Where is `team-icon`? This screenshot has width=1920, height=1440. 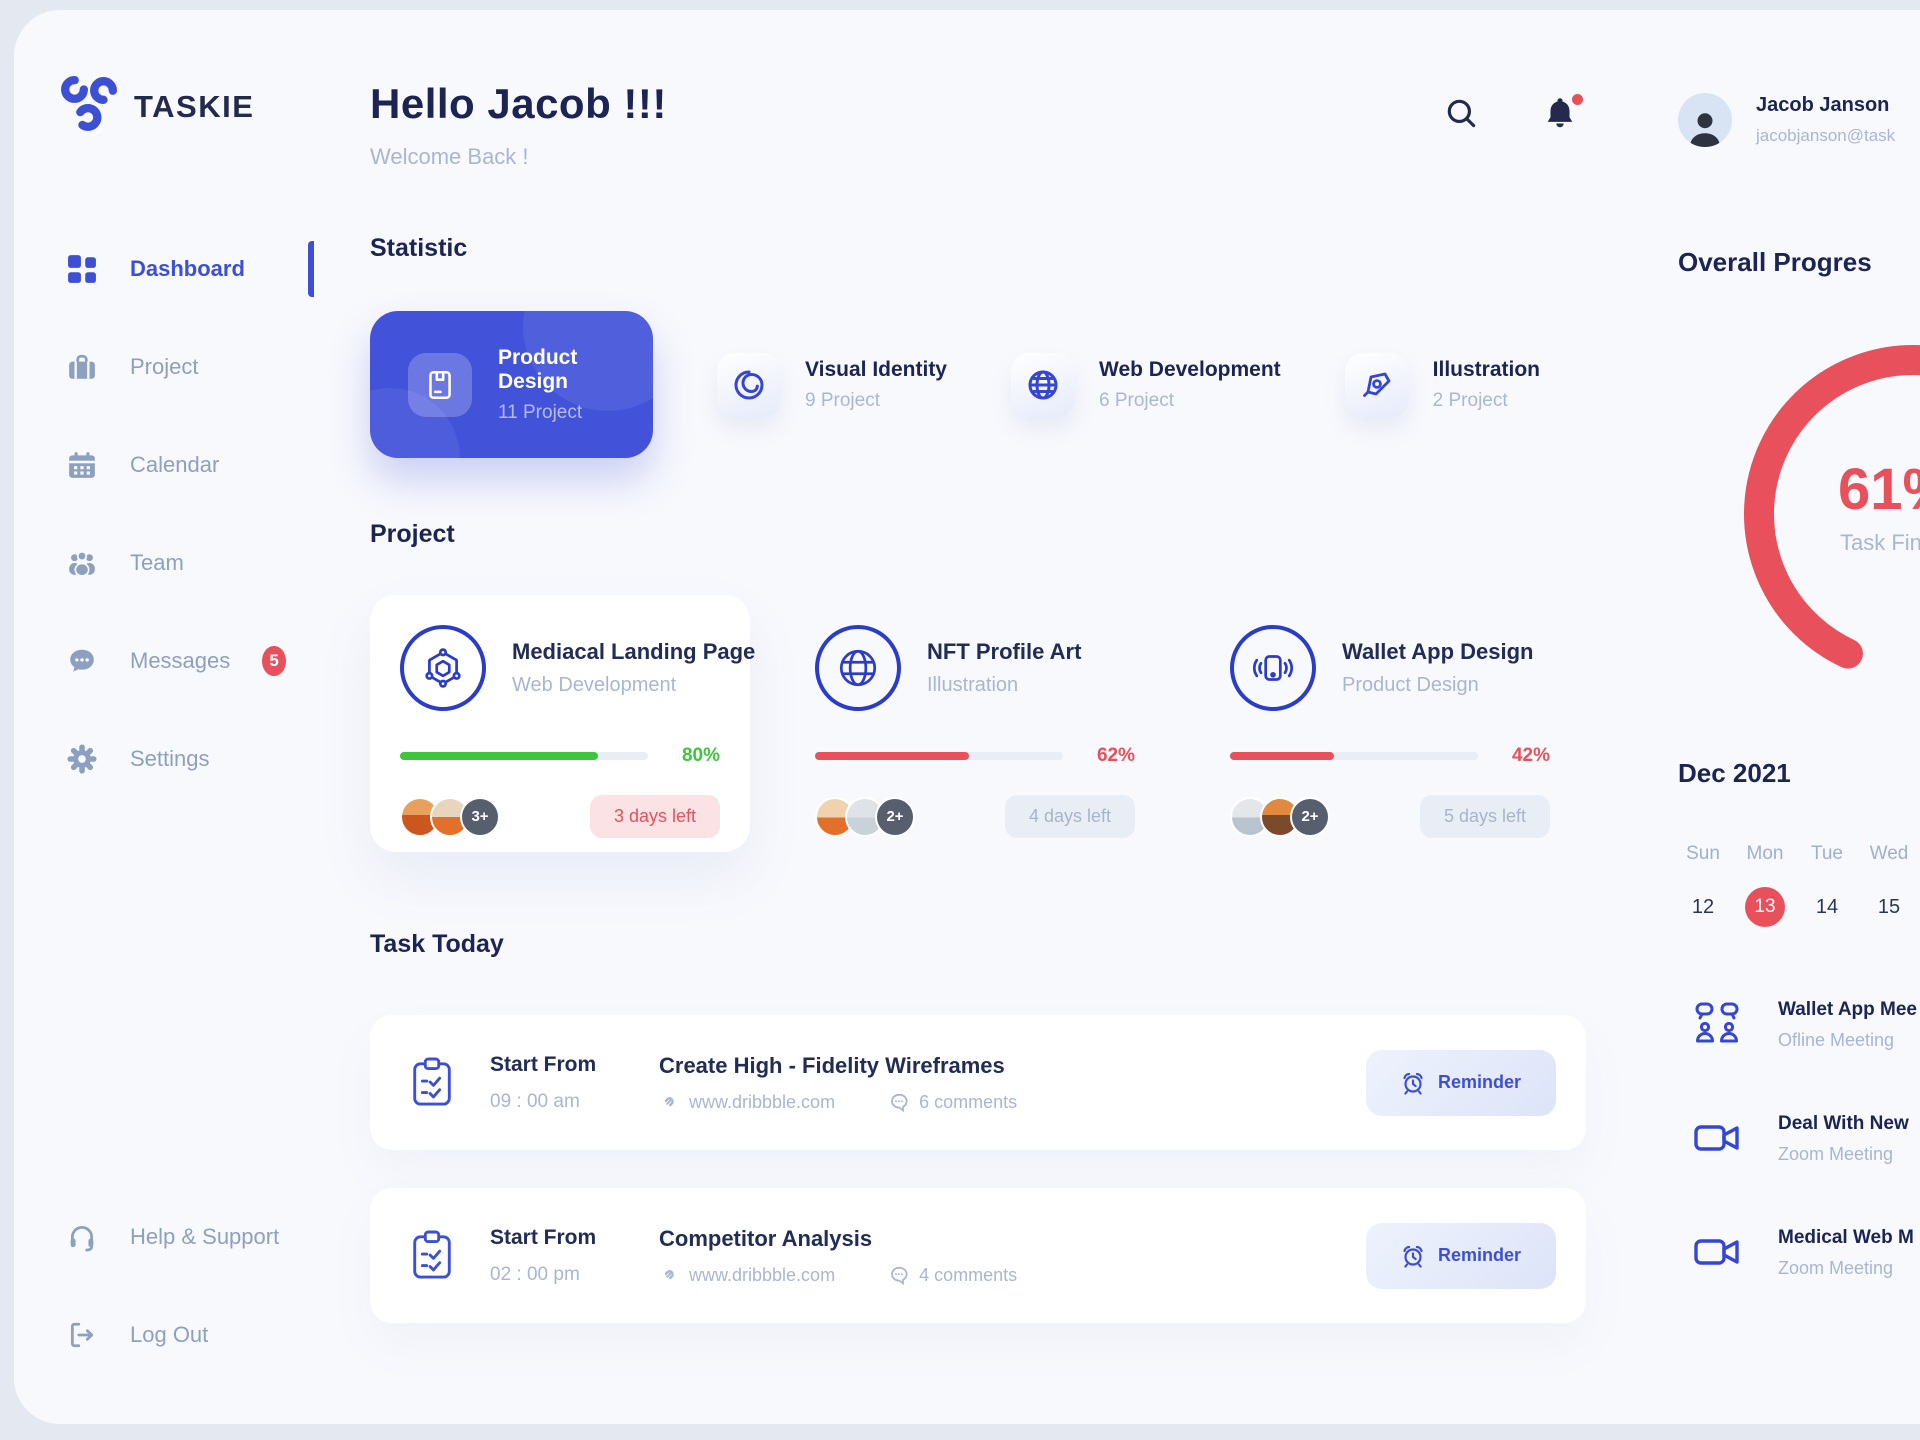
team-icon is located at coordinates (82, 563).